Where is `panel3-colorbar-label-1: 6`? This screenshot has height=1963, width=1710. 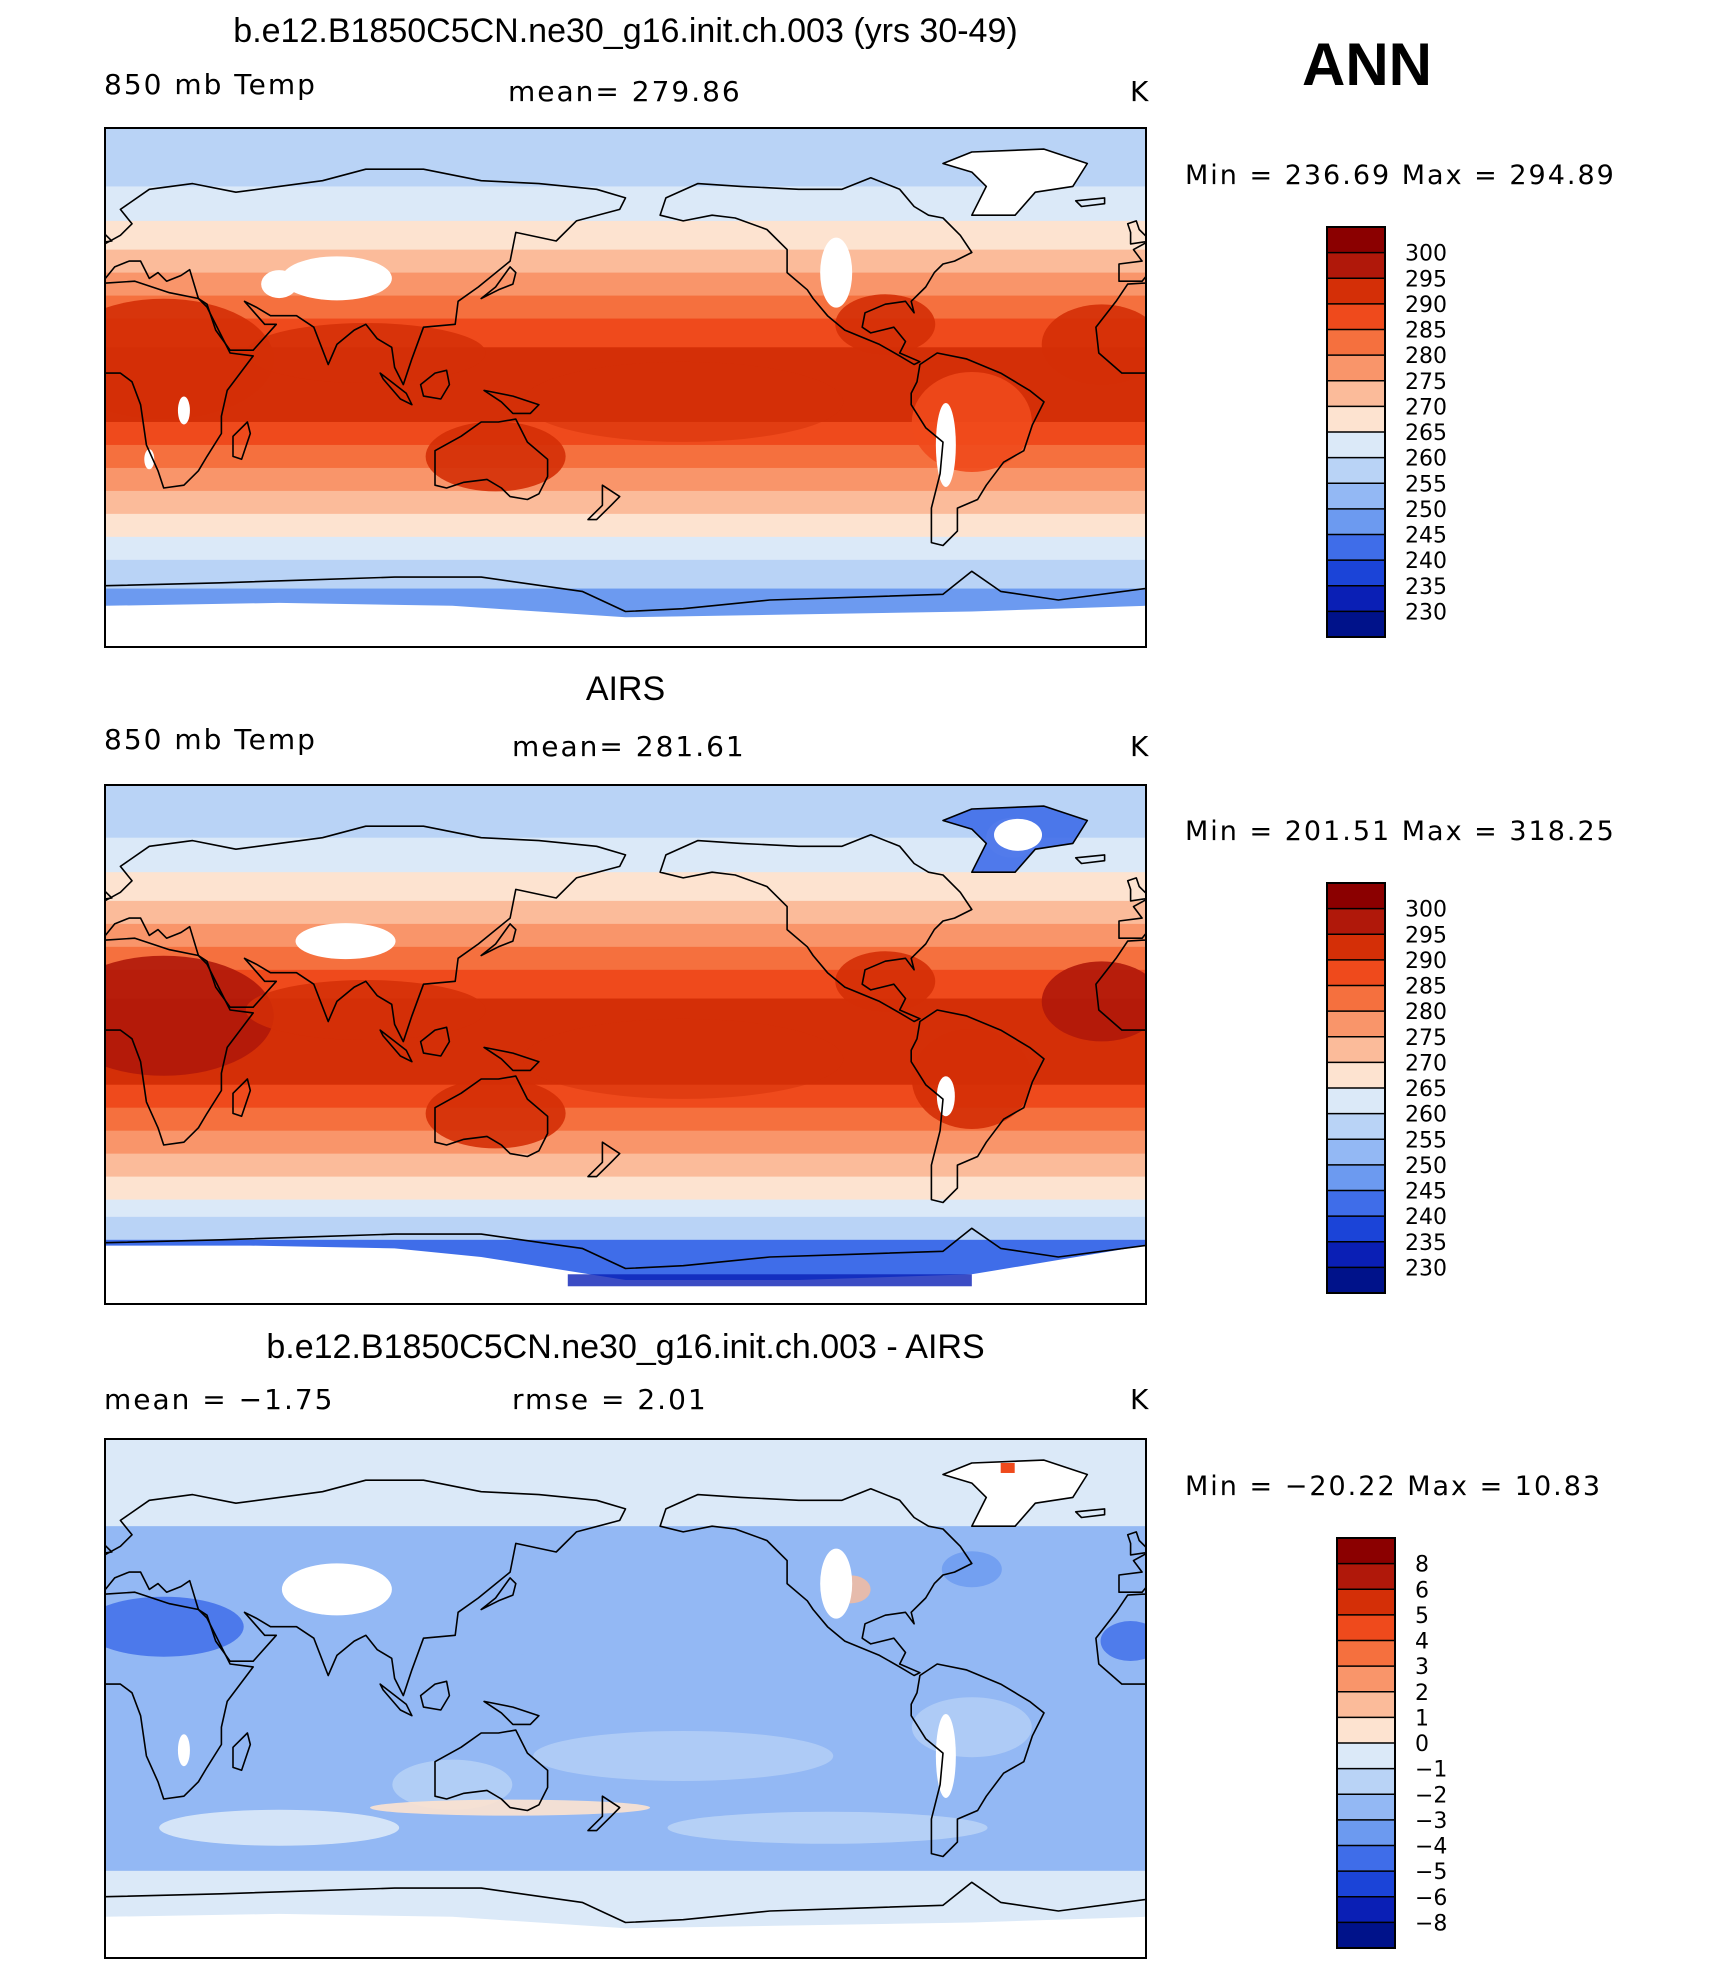 panel3-colorbar-label-1: 6 is located at coordinates (1422, 1590).